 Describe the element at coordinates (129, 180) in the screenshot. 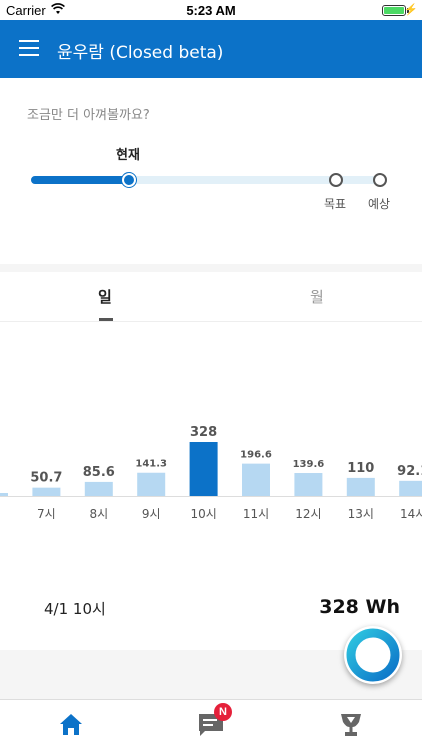

I see `current-marker` at that location.